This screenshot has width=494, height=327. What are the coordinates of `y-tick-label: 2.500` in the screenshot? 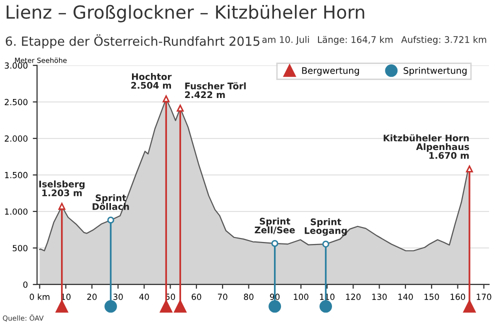 It's located at (16, 102).